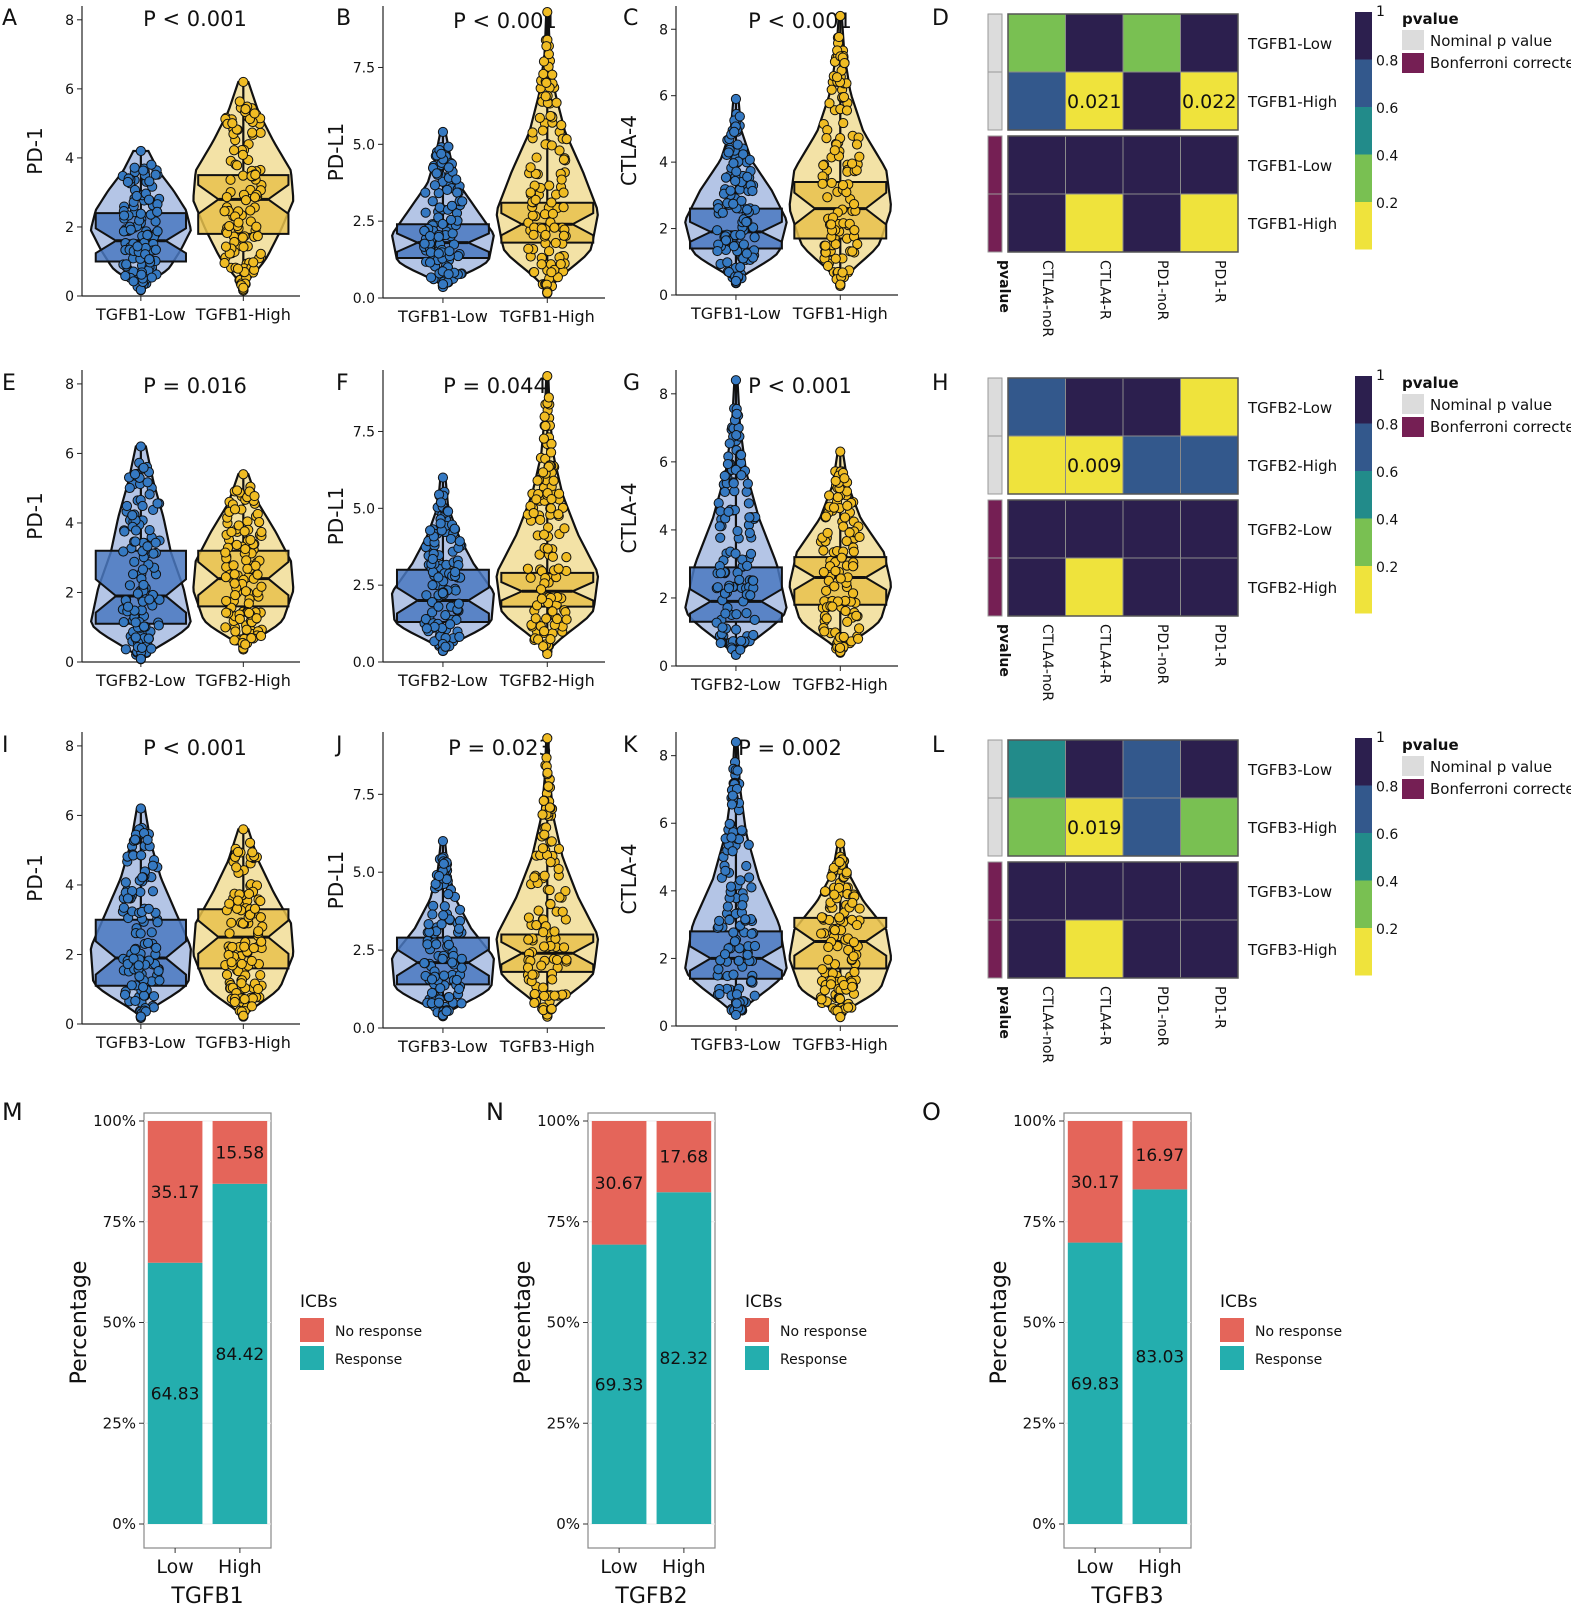  What do you see at coordinates (931, 1112) in the screenshot?
I see `panel-letter: O` at bounding box center [931, 1112].